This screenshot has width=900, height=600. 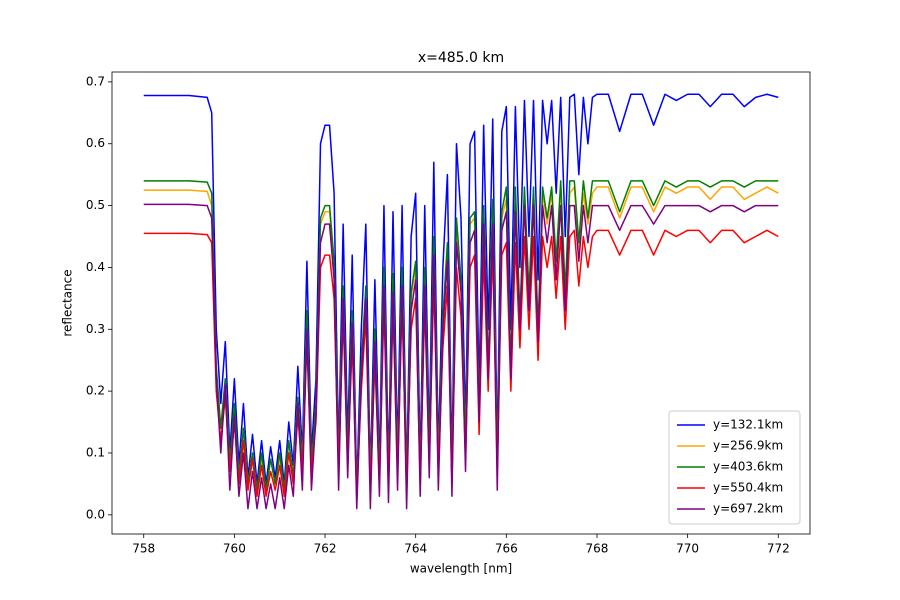 What do you see at coordinates (506, 549) in the screenshot?
I see `x-tick-label: 766` at bounding box center [506, 549].